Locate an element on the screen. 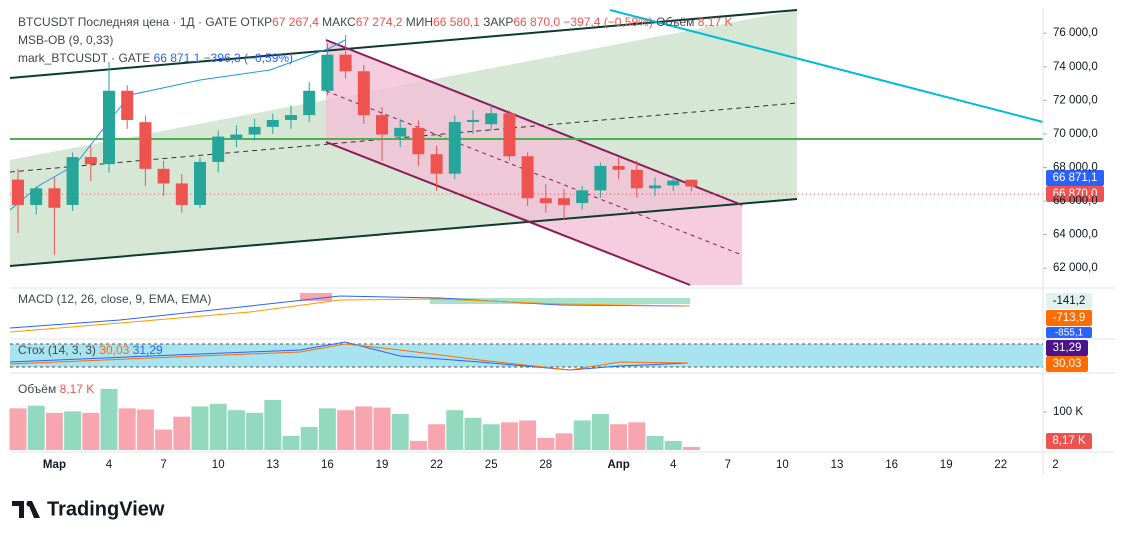 The width and height of the screenshot is (1127, 544). value: 31,29 is located at coordinates (148, 350).